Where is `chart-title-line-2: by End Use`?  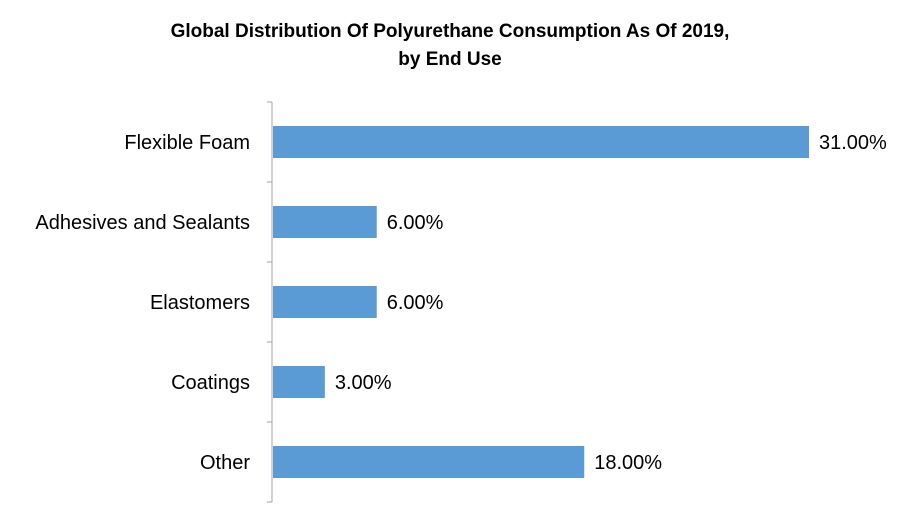
chart-title-line-2: by End Use is located at coordinates (450, 59).